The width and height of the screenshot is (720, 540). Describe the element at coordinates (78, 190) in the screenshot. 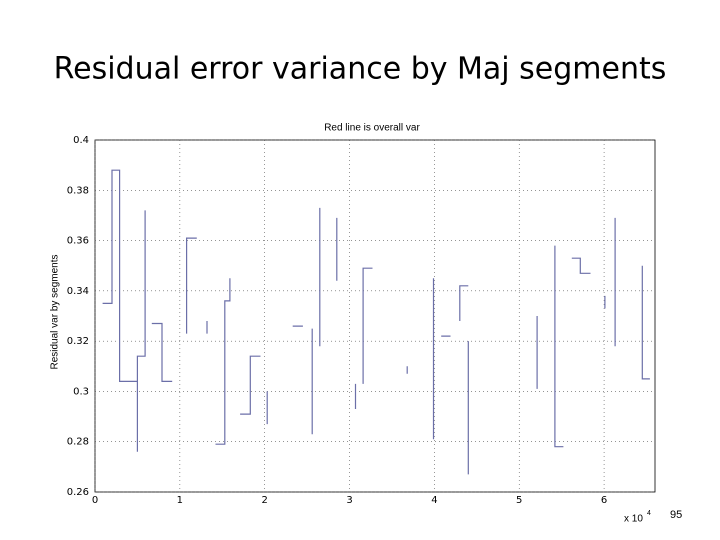

I see `y-tick-label: 0.38` at that location.